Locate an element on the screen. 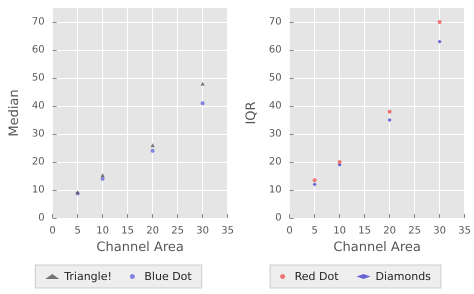 The width and height of the screenshot is (474, 294). y-axis-title: Median is located at coordinates (14, 113).